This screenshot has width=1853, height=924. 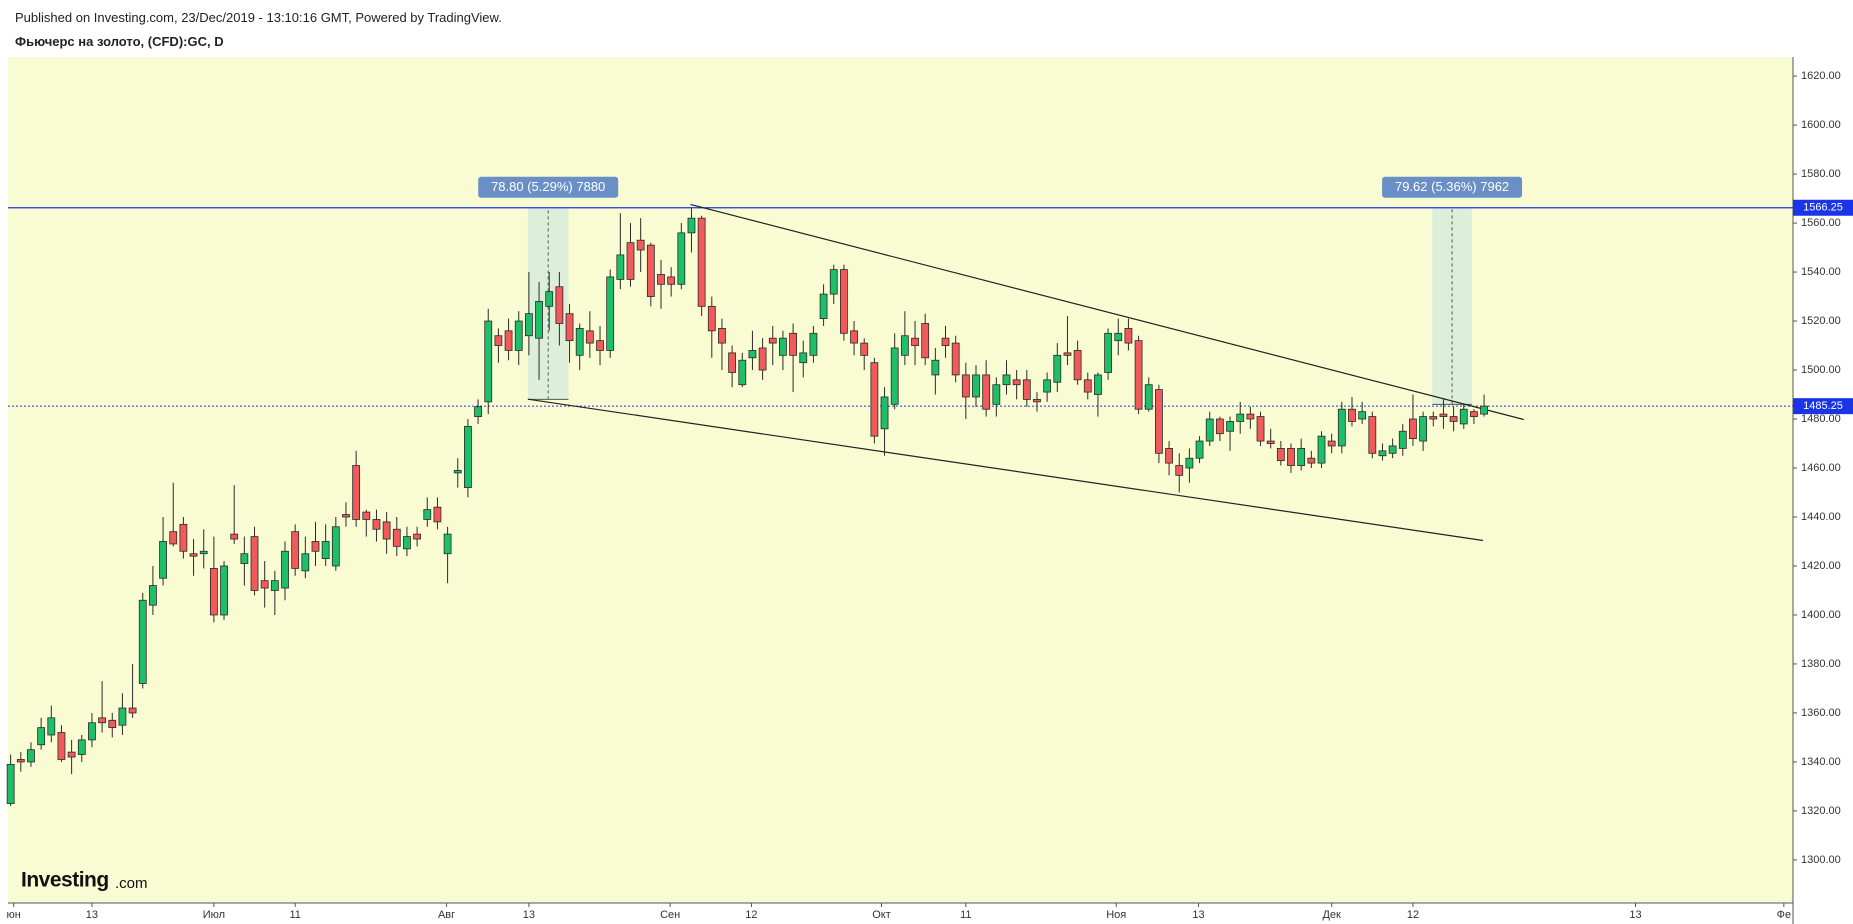 What do you see at coordinates (1821, 125) in the screenshot?
I see `y-tick-label: 1600.00` at bounding box center [1821, 125].